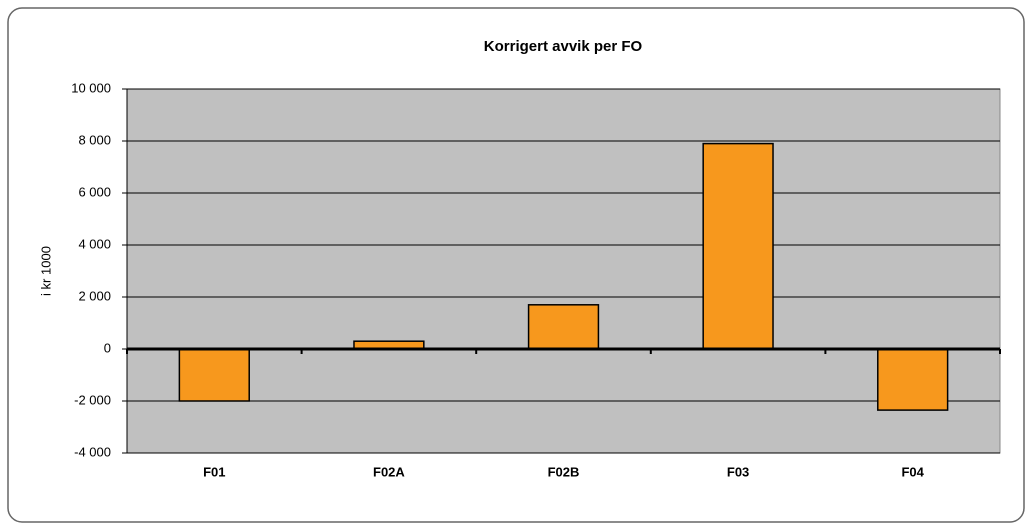 The image size is (1032, 530). Describe the element at coordinates (563, 46) in the screenshot. I see `chart-title: Korrigert avvik per FO` at that location.